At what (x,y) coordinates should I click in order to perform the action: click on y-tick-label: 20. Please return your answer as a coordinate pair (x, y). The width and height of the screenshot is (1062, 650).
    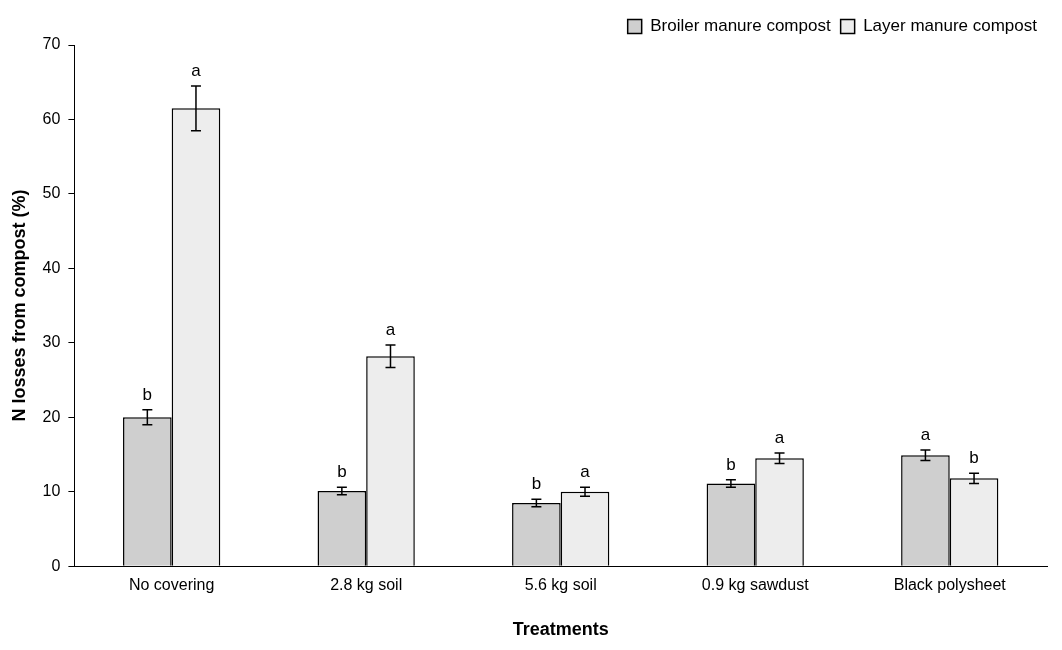
    Looking at the image, I should click on (51, 416).